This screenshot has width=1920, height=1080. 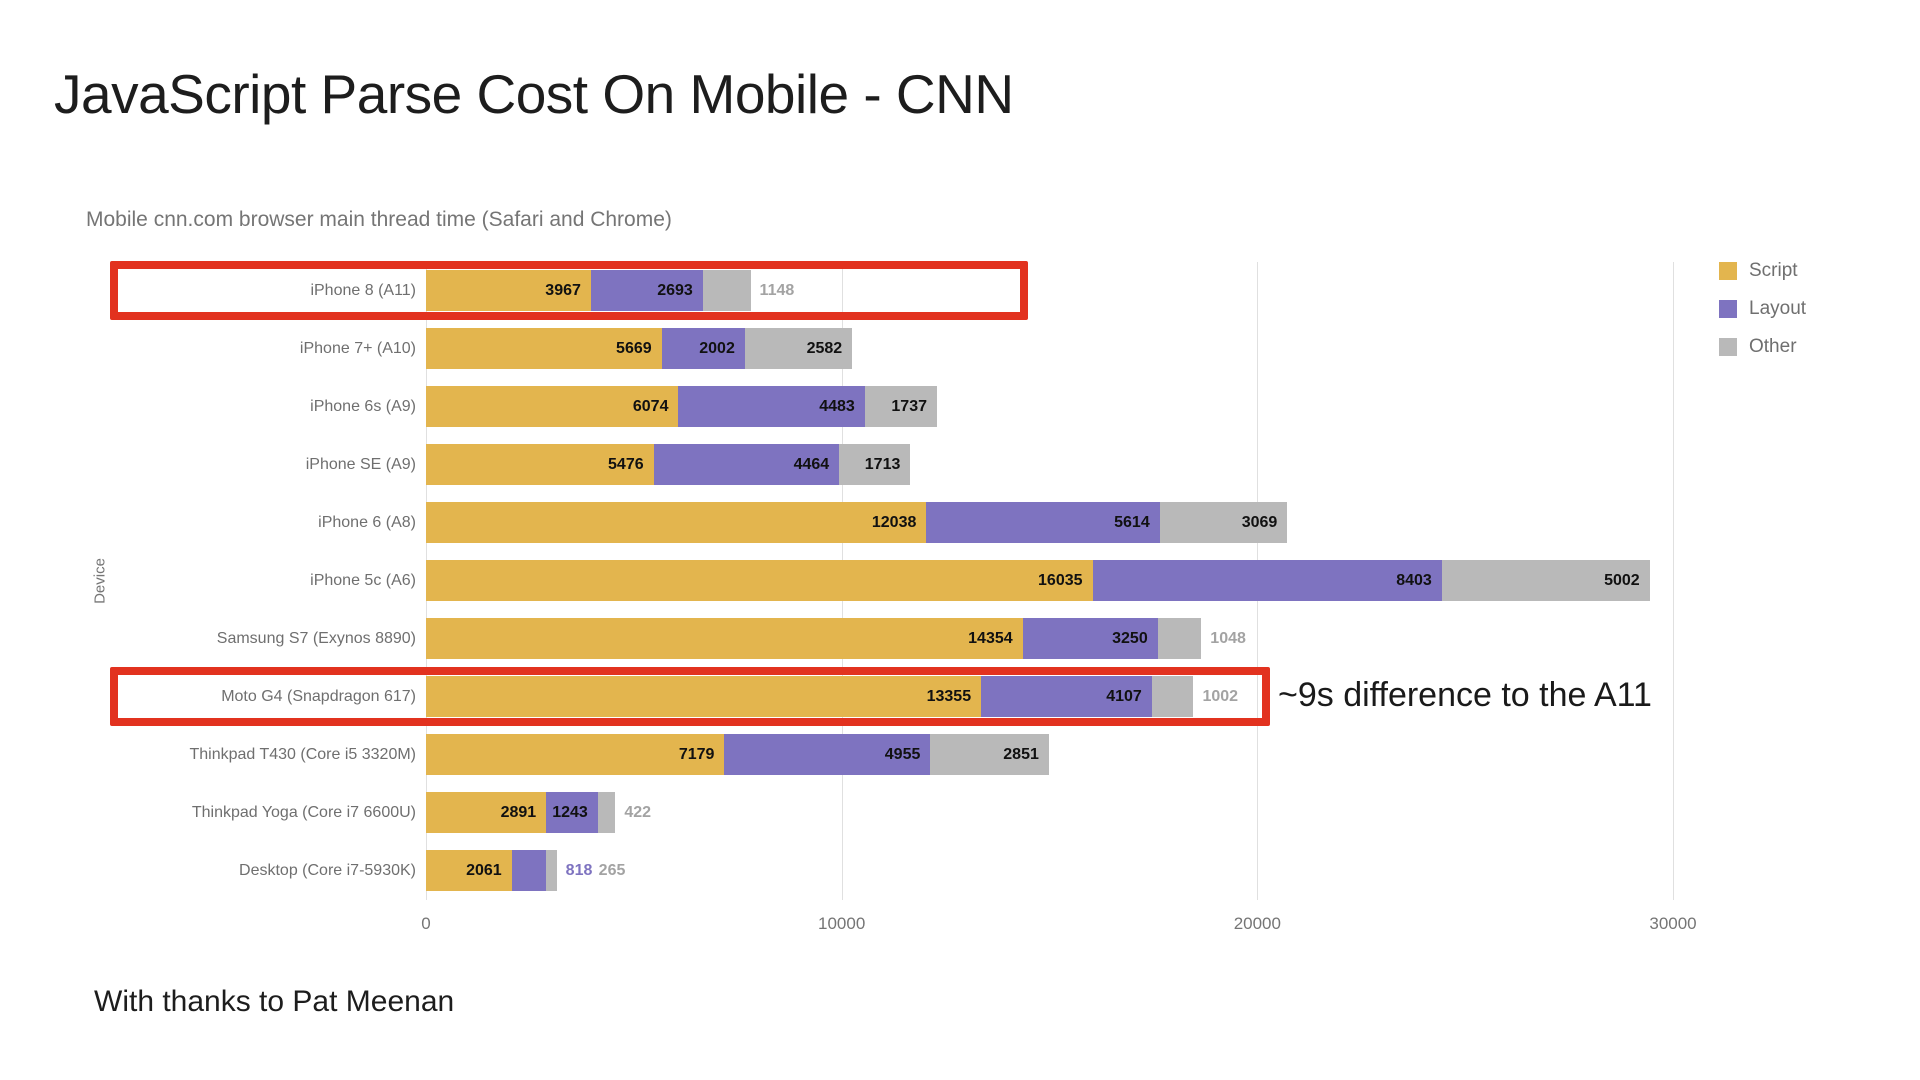 What do you see at coordinates (894, 522) in the screenshot?
I see `bar-value-label: 12038` at bounding box center [894, 522].